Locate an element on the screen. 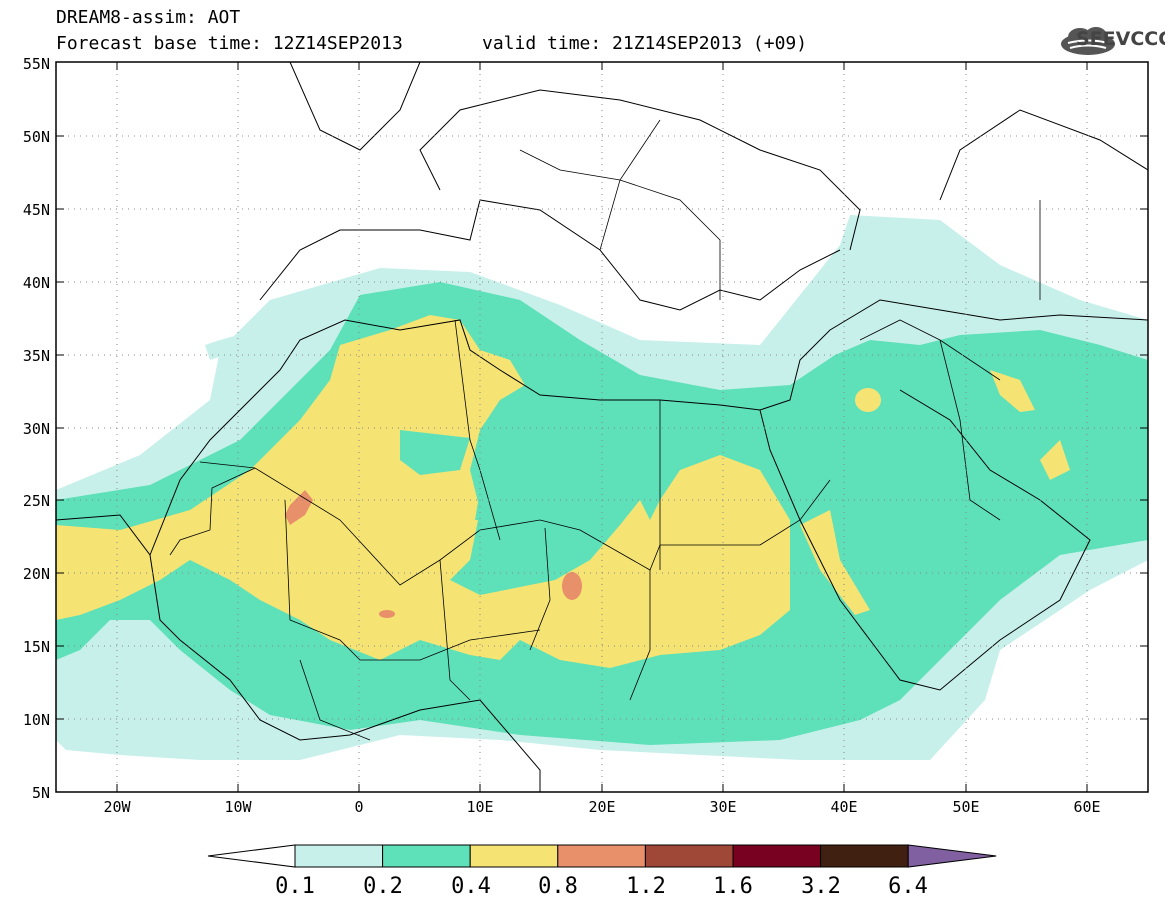 The image size is (1165, 905). colorbar-label: 1.2 is located at coordinates (646, 886).